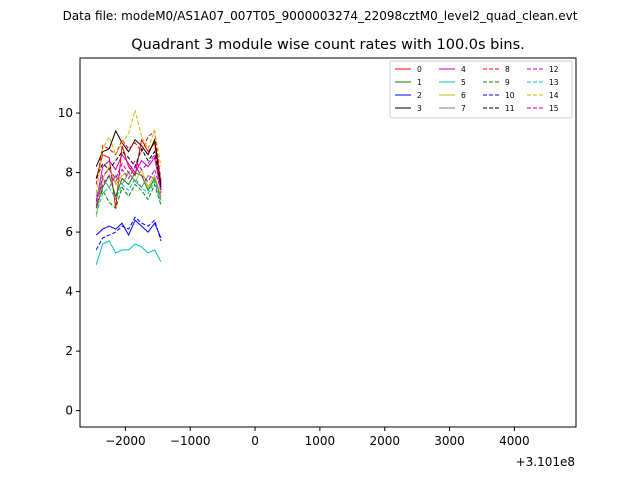 The width and height of the screenshot is (640, 480). What do you see at coordinates (545, 462) in the screenshot?
I see `x-offset-label: +3.101e8` at bounding box center [545, 462].